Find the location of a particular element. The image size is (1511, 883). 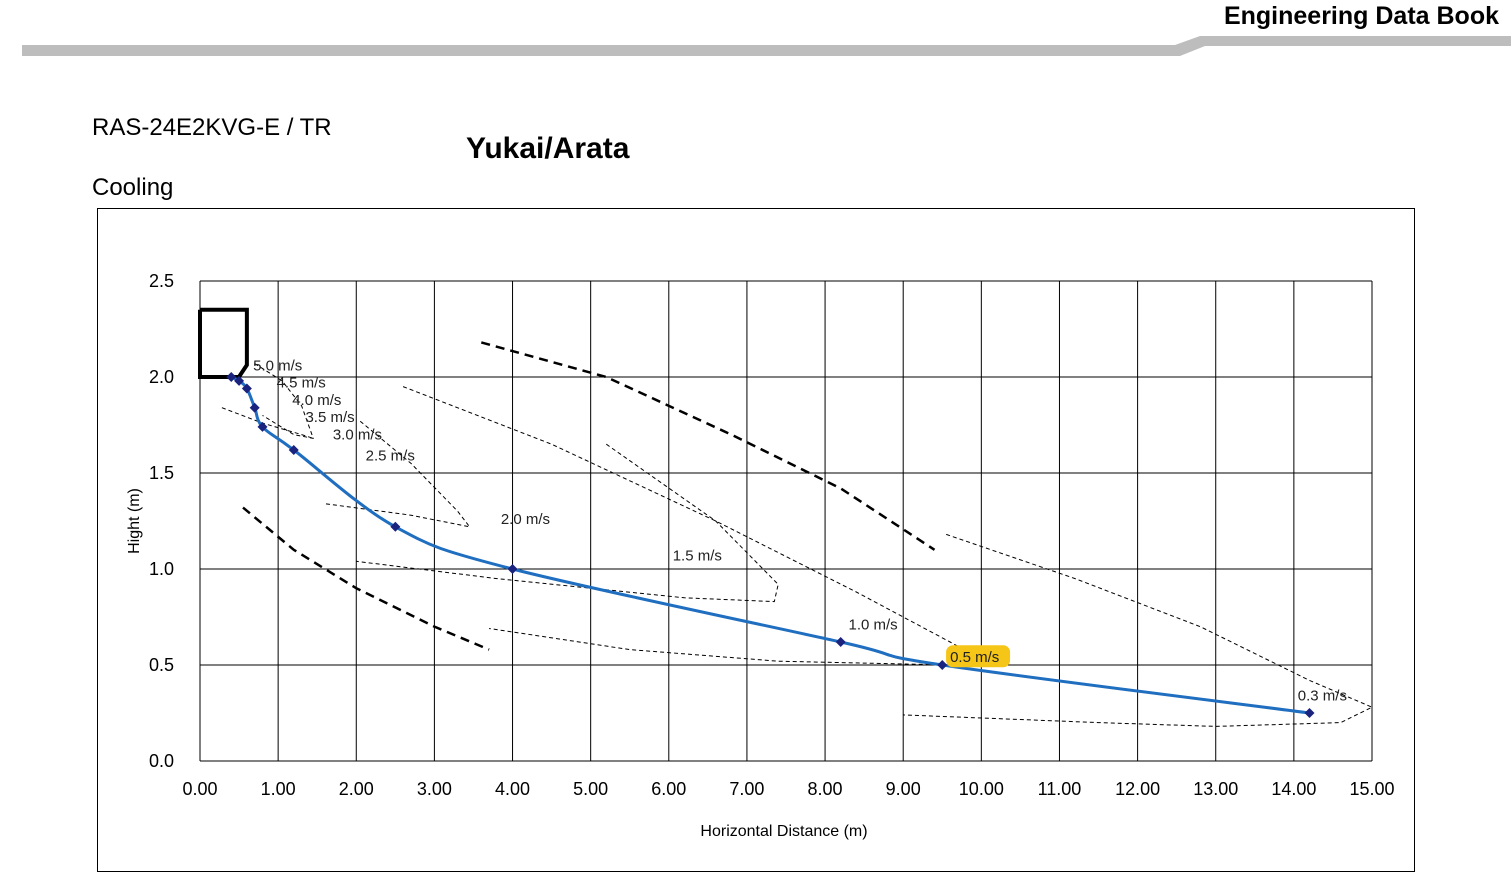

x-axis-title: Horizontal Distance (m) is located at coordinates (783, 831).